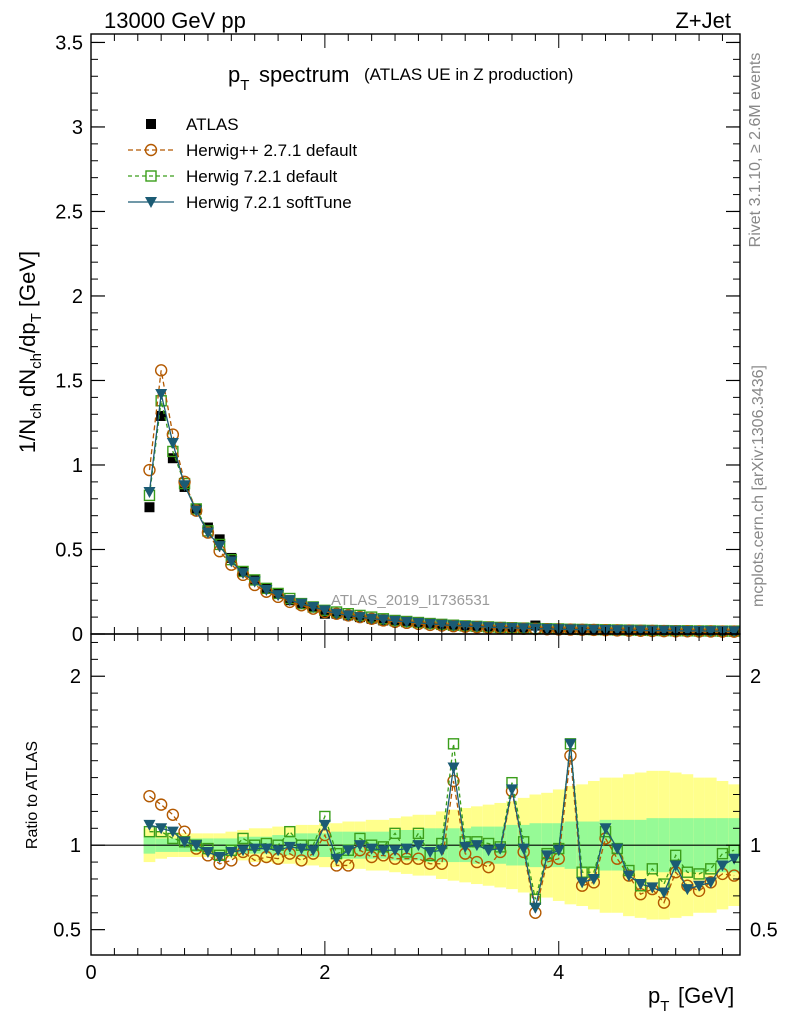 Image resolution: width=786 pixels, height=1024 pixels. What do you see at coordinates (261, 176) in the screenshot?
I see `legend-label-2: Herwig 7.2.1 default` at bounding box center [261, 176].